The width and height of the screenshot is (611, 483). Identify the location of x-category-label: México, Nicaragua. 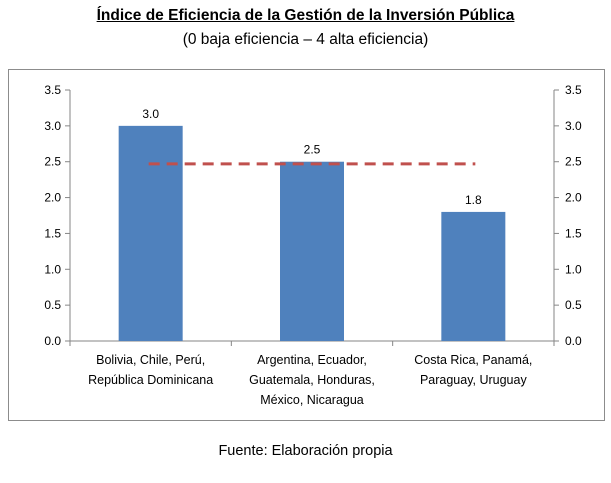
(312, 400).